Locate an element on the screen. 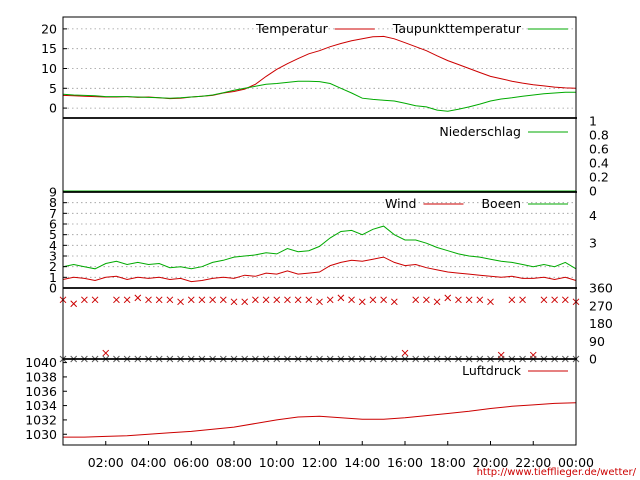 The image size is (640, 480). pressure-legend-label: Luftdruck is located at coordinates (492, 370).